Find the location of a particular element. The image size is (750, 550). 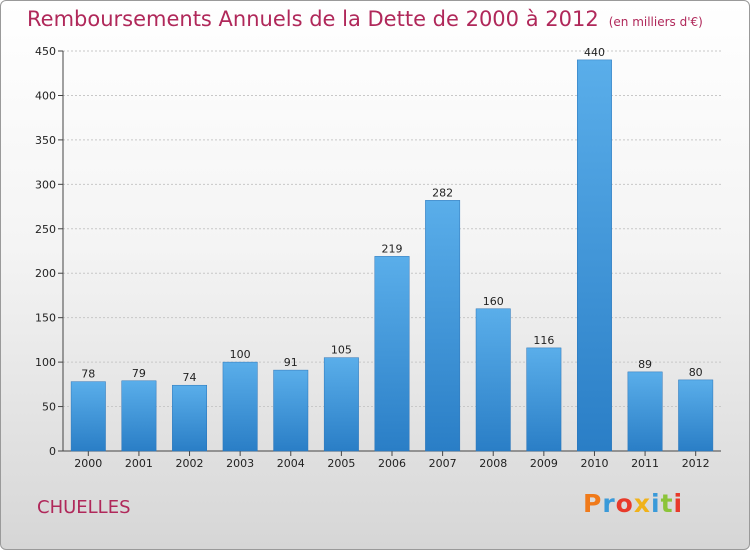

logo-letter: t is located at coordinates (667, 503).